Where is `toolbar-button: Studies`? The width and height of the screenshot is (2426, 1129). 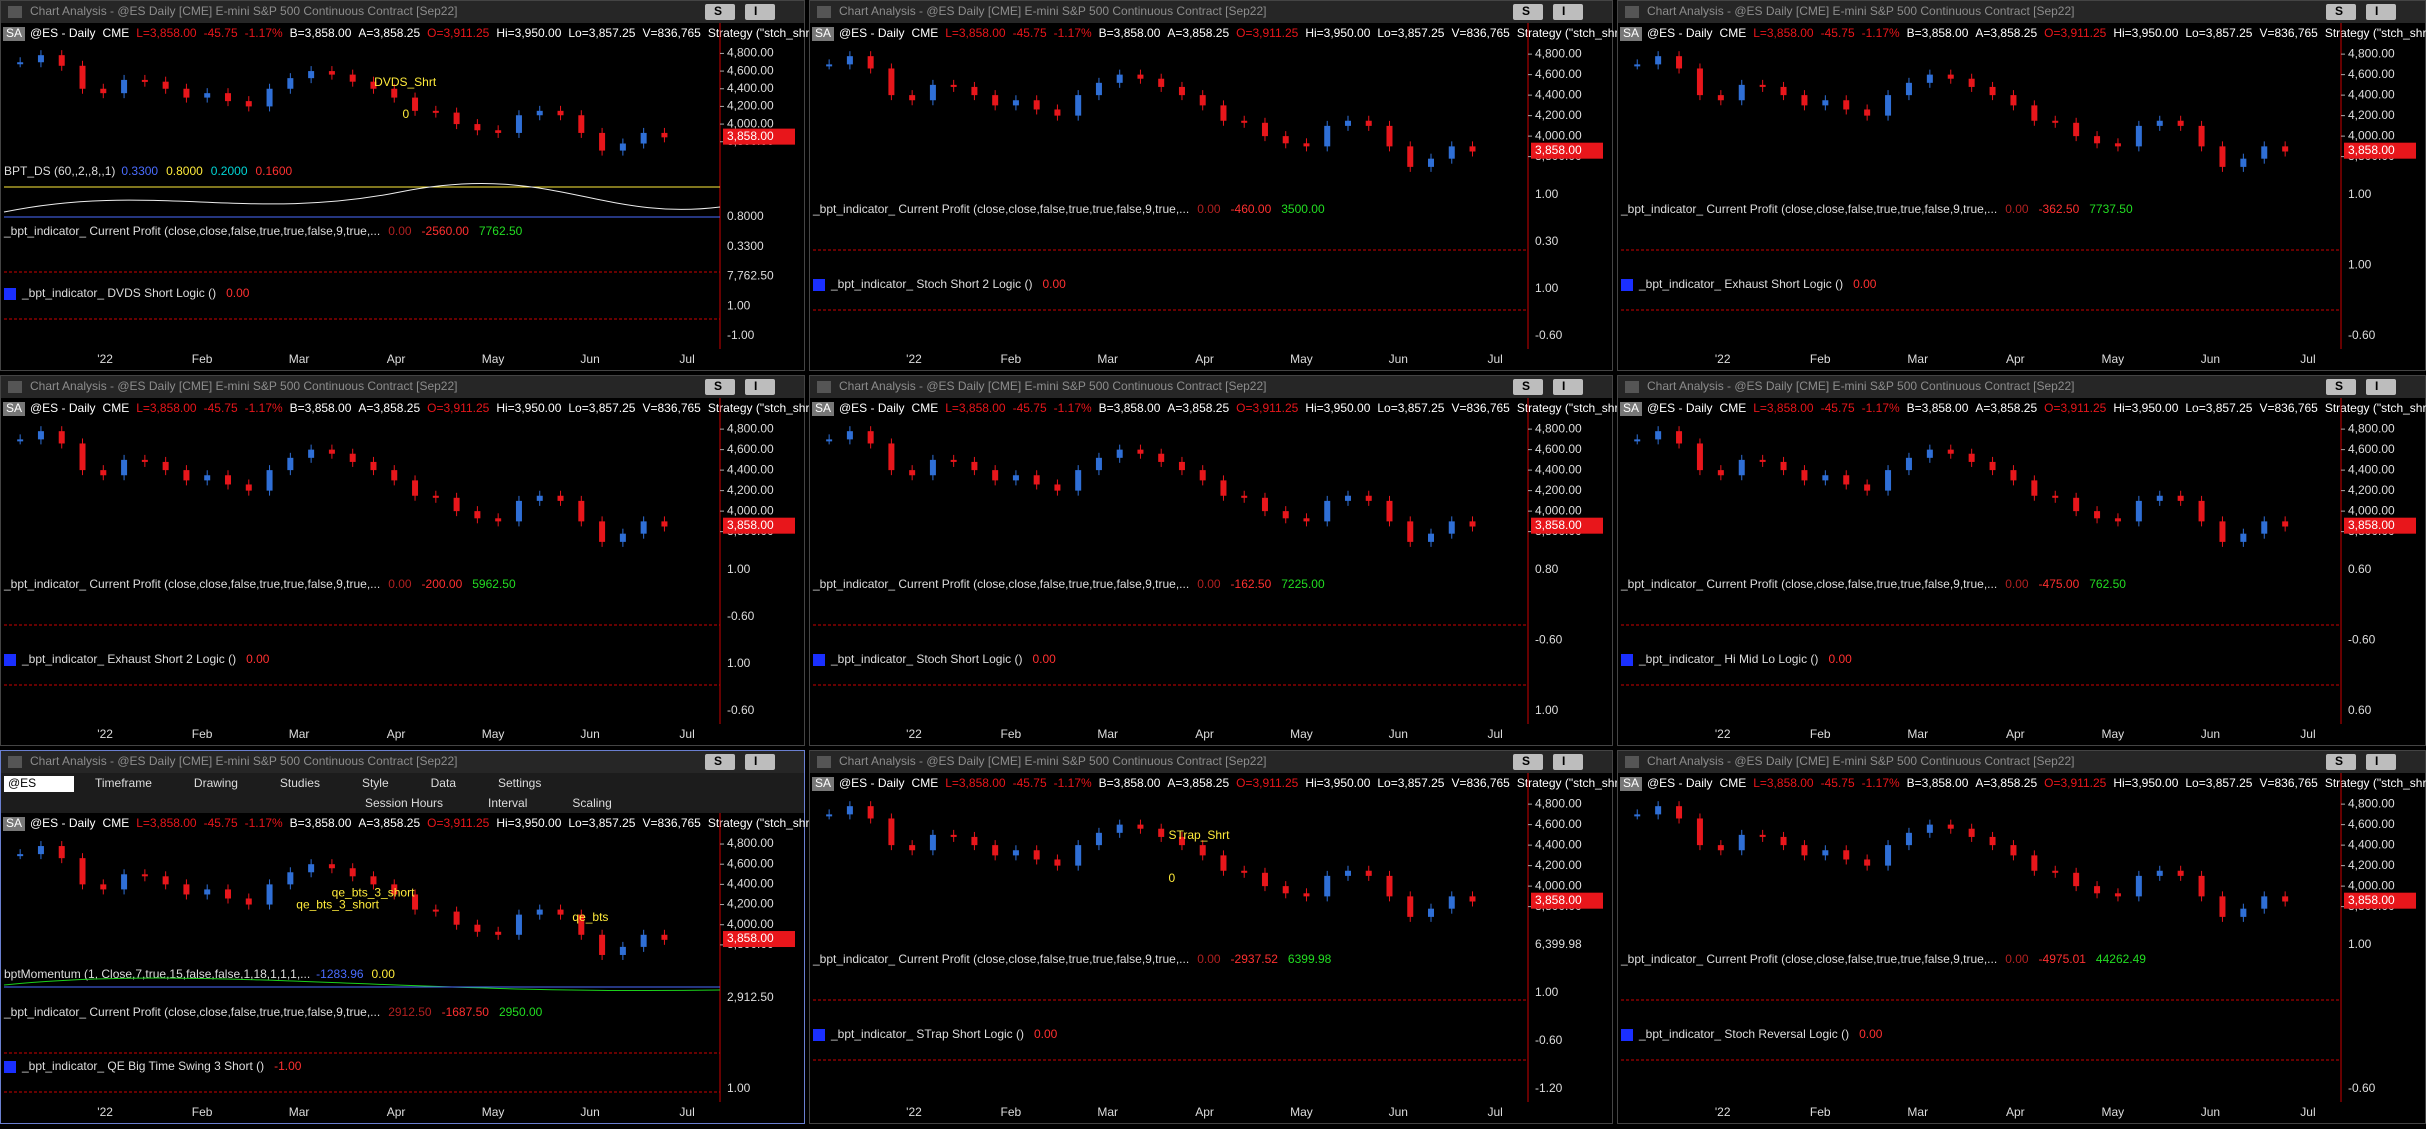 toolbar-button: Studies is located at coordinates (300, 783).